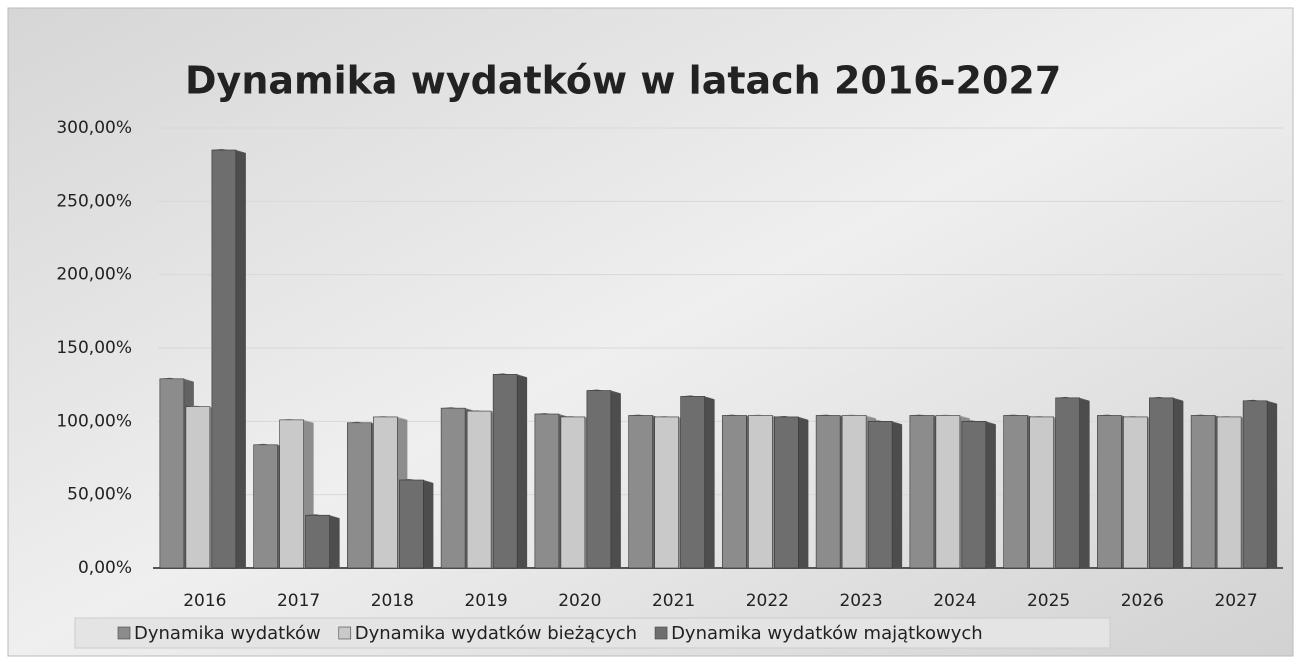 This screenshot has height=660, width=1297. I want to click on x-tick-label: 2018, so click(392, 601).